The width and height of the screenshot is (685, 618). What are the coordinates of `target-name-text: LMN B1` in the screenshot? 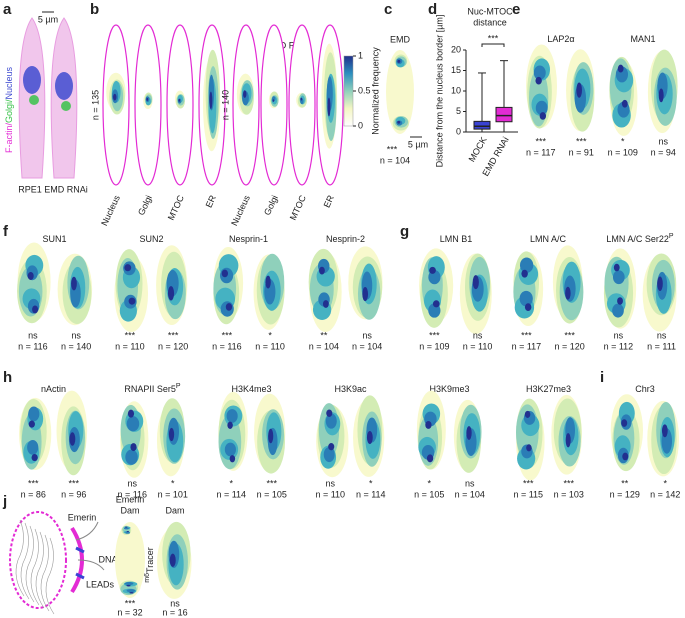 It's located at (456, 239).